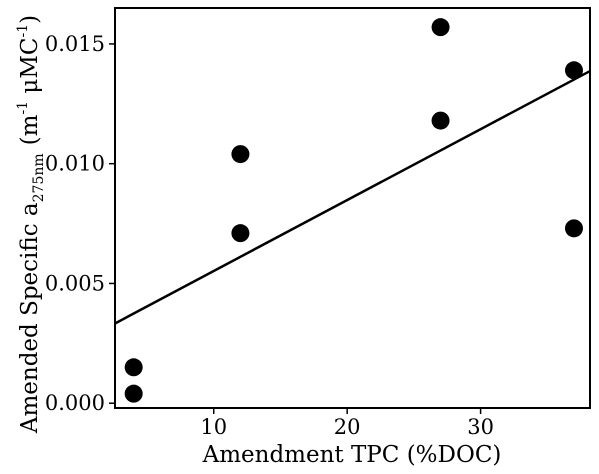  What do you see at coordinates (480, 427) in the screenshot?
I see `x-tick-label: 30` at bounding box center [480, 427].